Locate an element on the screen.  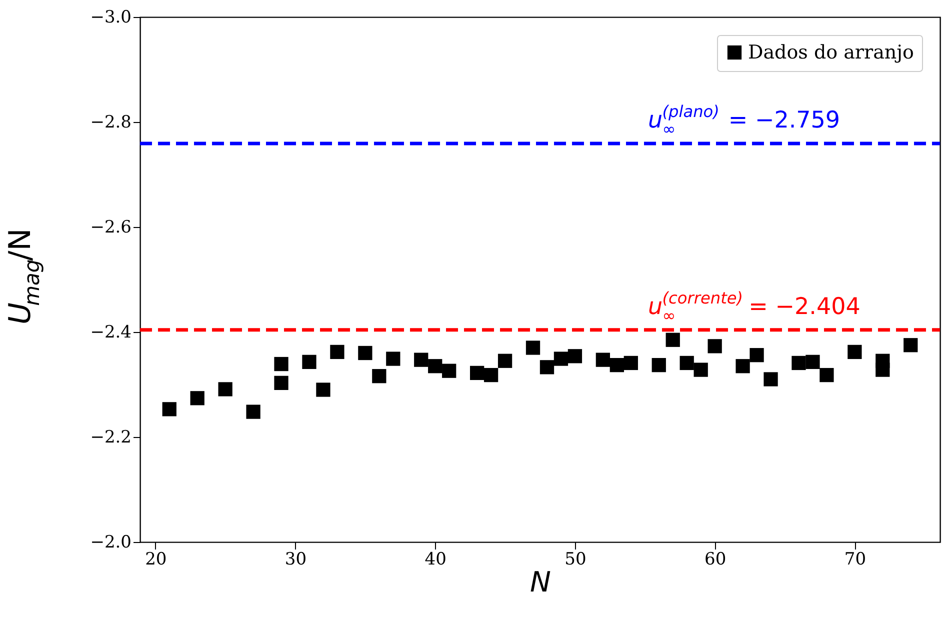
y-tick-label: −2.4 is located at coordinates (111, 332).